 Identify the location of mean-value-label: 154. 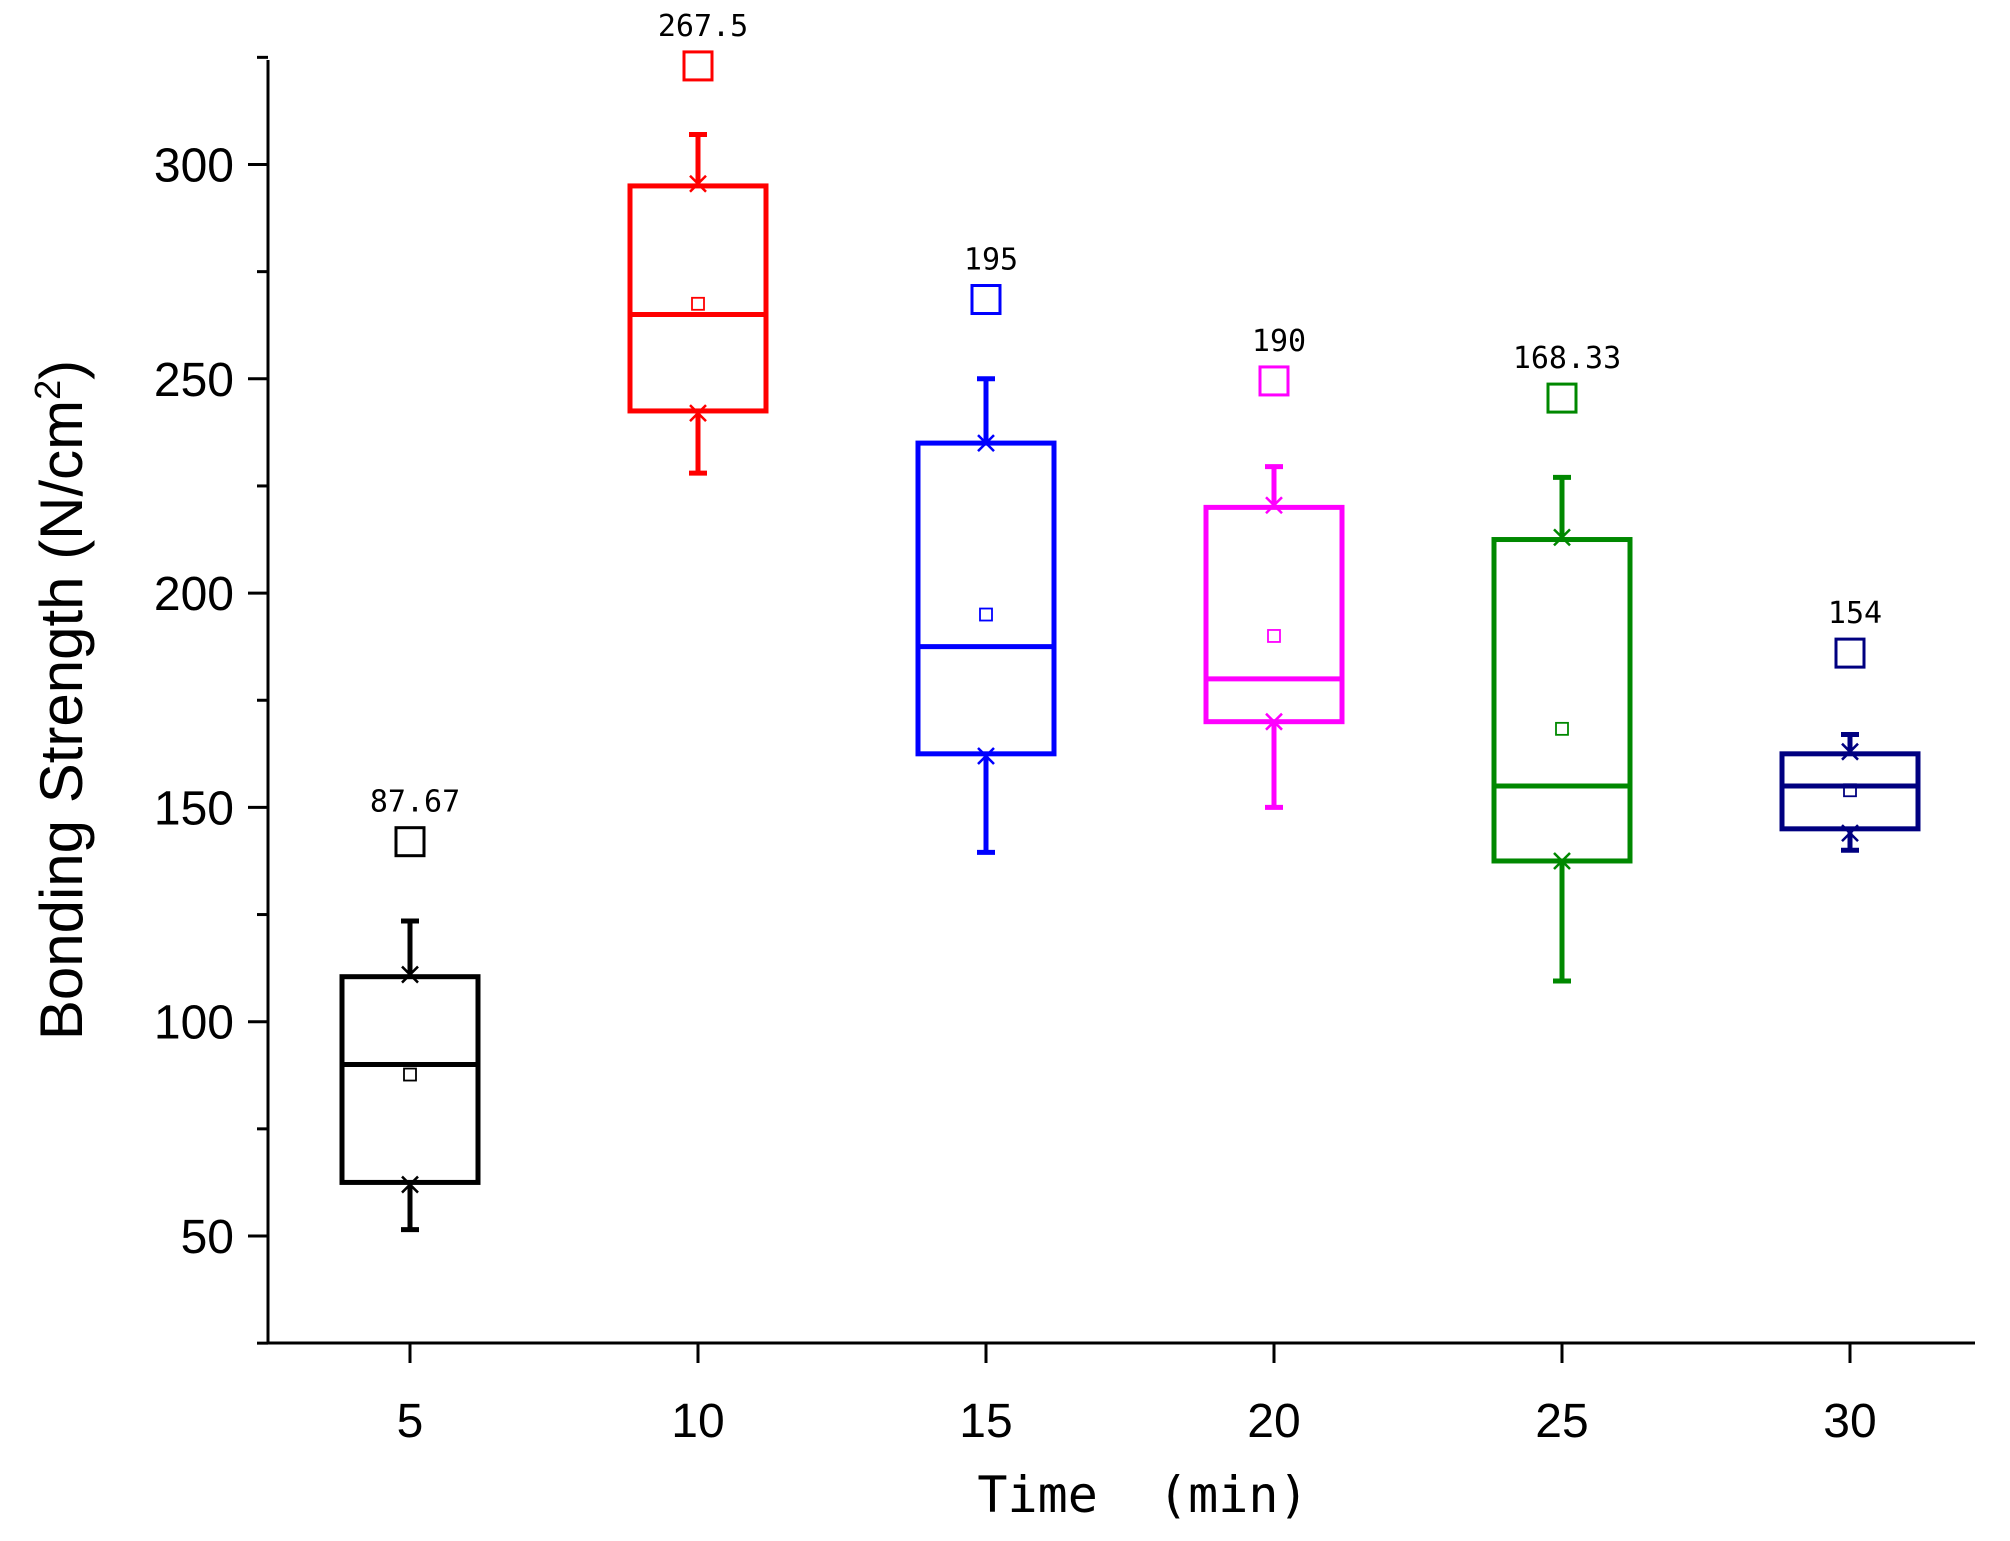
(1855, 613).